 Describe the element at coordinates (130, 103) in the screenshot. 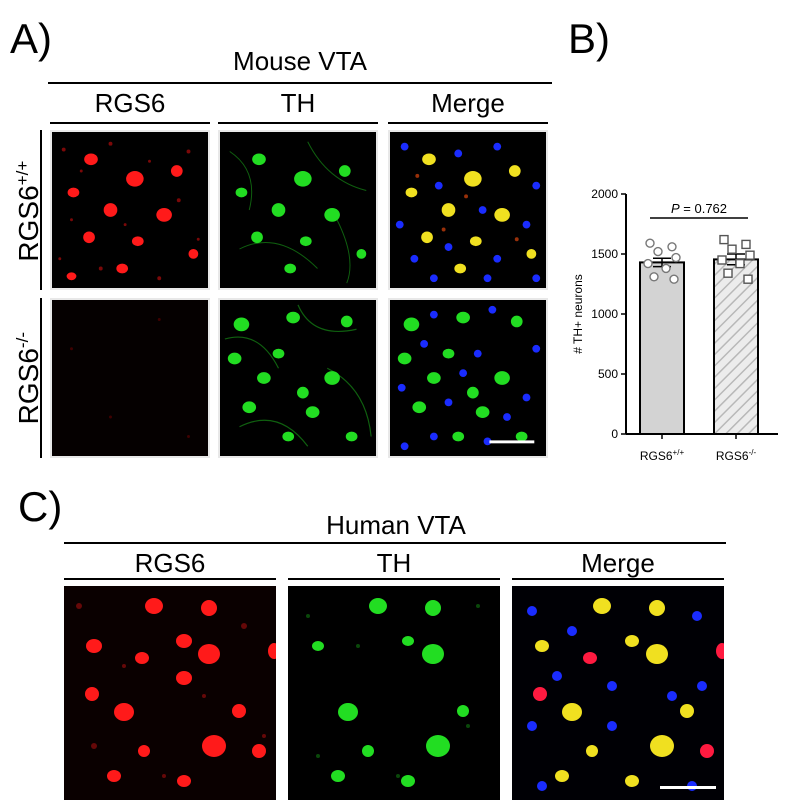

I see `panel-a-col-rgs6: RGS6` at that location.